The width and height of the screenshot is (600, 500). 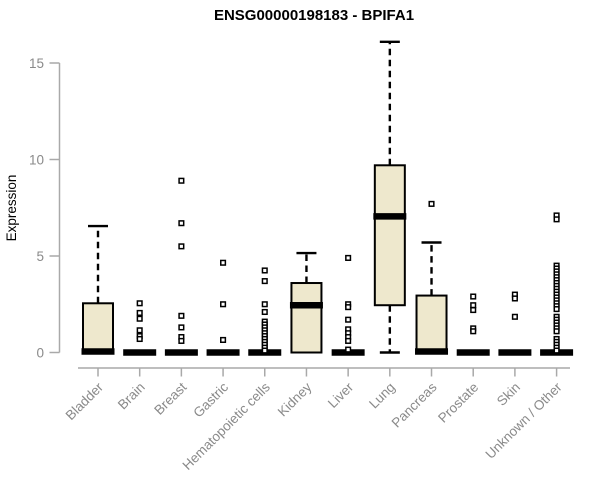 I want to click on box-group-skin, so click(x=515, y=323).